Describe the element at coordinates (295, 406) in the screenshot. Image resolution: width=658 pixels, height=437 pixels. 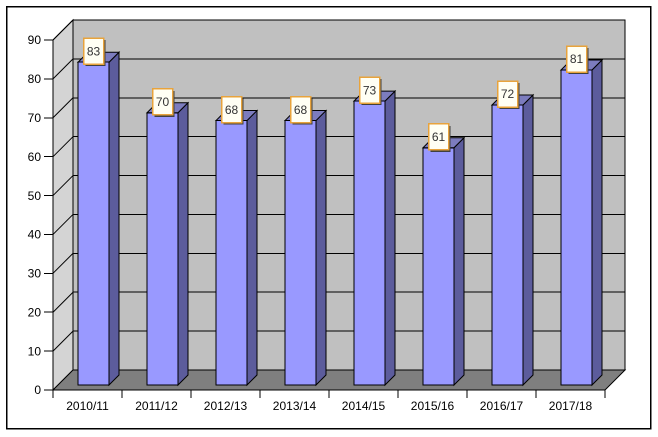
I see `category-label: 2013/14` at that location.